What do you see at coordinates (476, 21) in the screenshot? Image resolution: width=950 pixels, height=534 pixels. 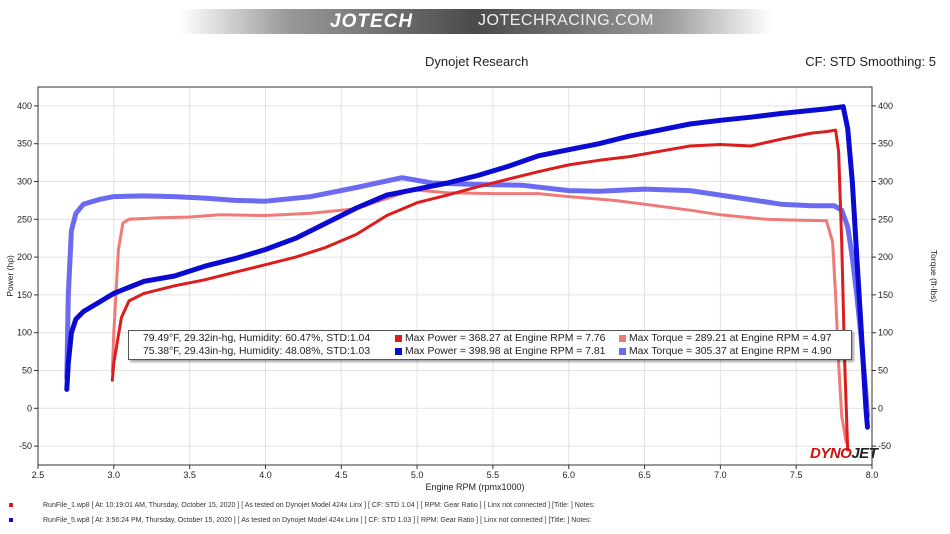 I see `banner` at bounding box center [476, 21].